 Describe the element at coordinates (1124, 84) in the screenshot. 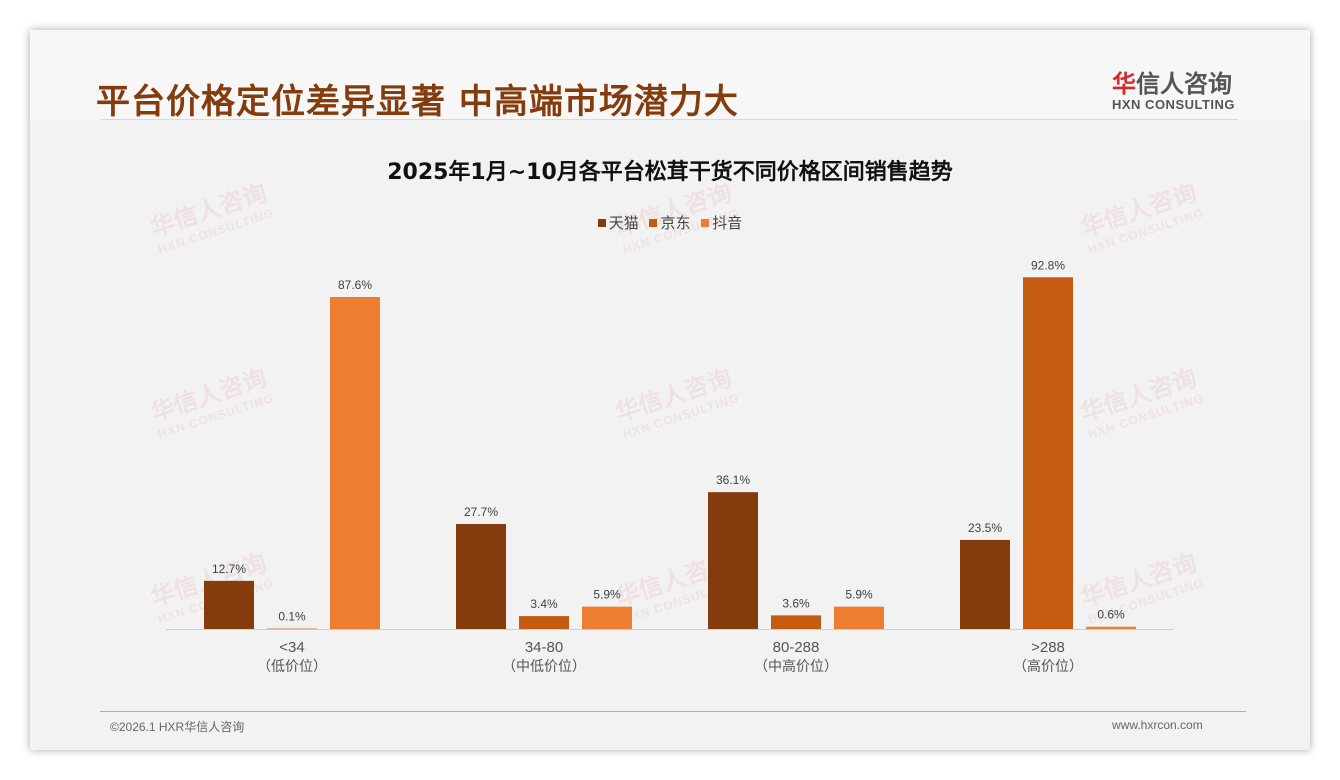

I see `logo-mark: 华` at that location.